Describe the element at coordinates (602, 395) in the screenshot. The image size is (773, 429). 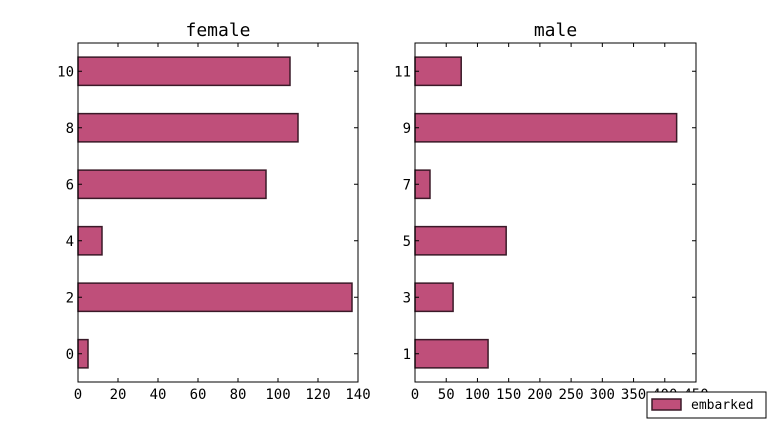
I see `x-tick-label: 300` at that location.